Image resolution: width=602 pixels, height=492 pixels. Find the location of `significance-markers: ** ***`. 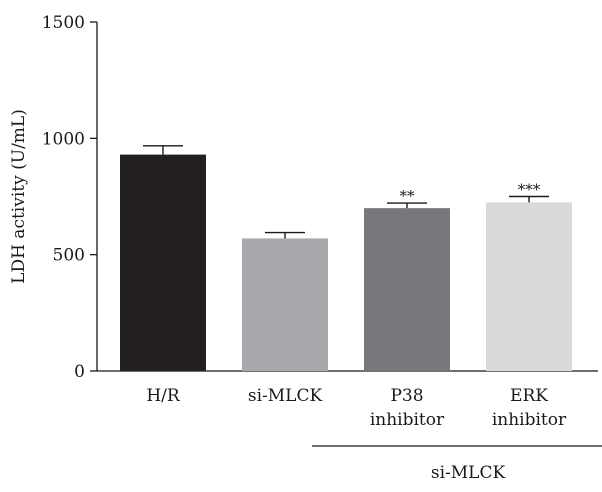

significance-markers: ** *** is located at coordinates (470, 193).